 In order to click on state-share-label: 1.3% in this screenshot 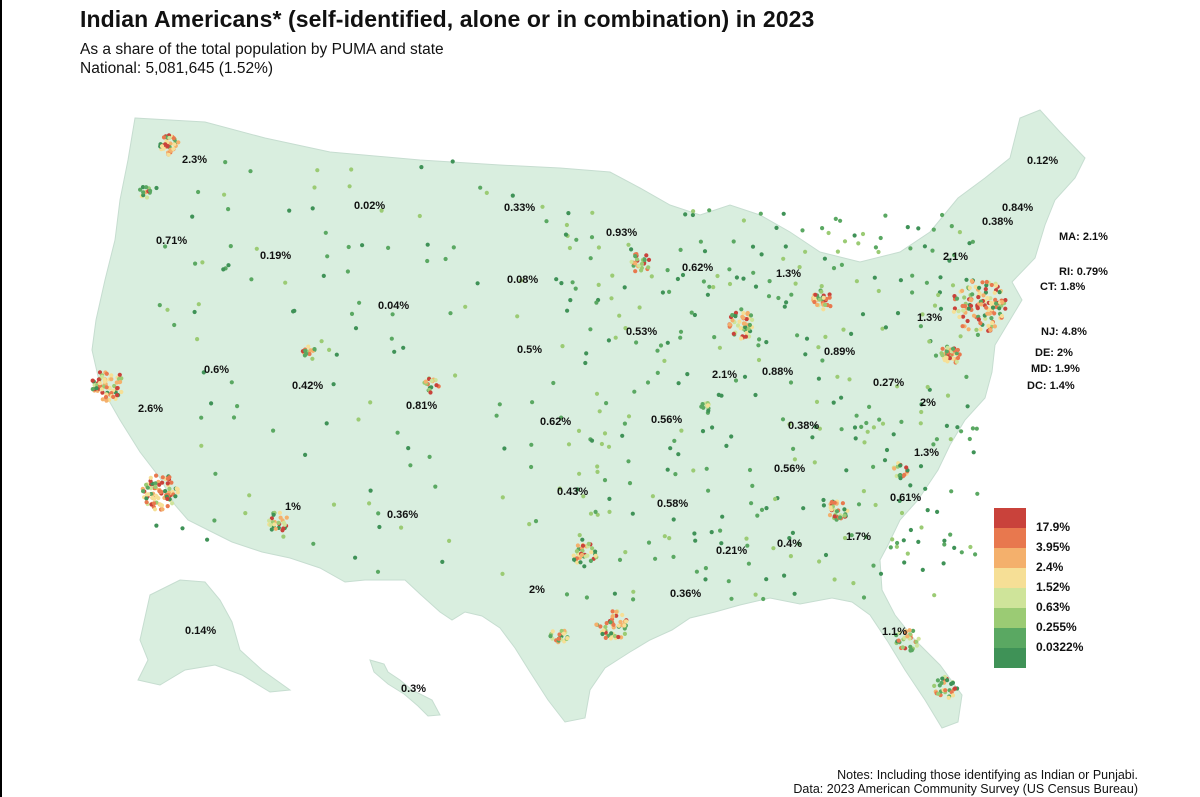, I will do `click(926, 453)`.